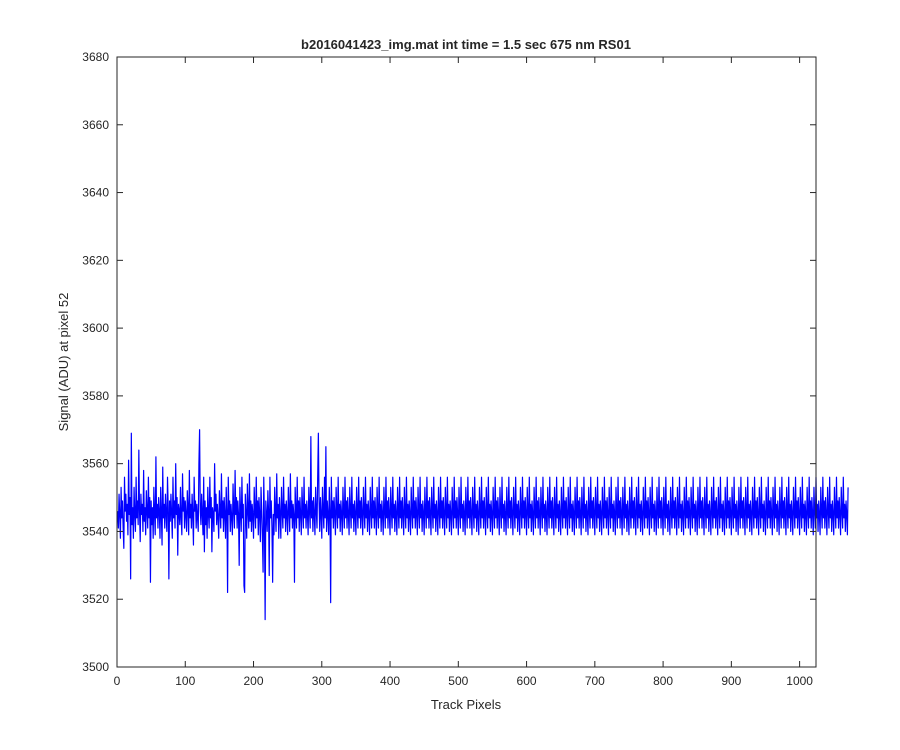 This screenshot has height=750, width=900. Describe the element at coordinates (322, 681) in the screenshot. I see `x-tick-label: 300` at that location.